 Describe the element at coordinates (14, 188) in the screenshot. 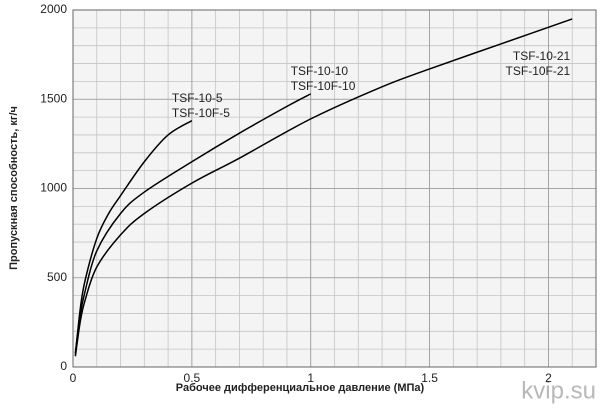

I see `y-axis-label: Пропускная способность, кг/ч` at that location.